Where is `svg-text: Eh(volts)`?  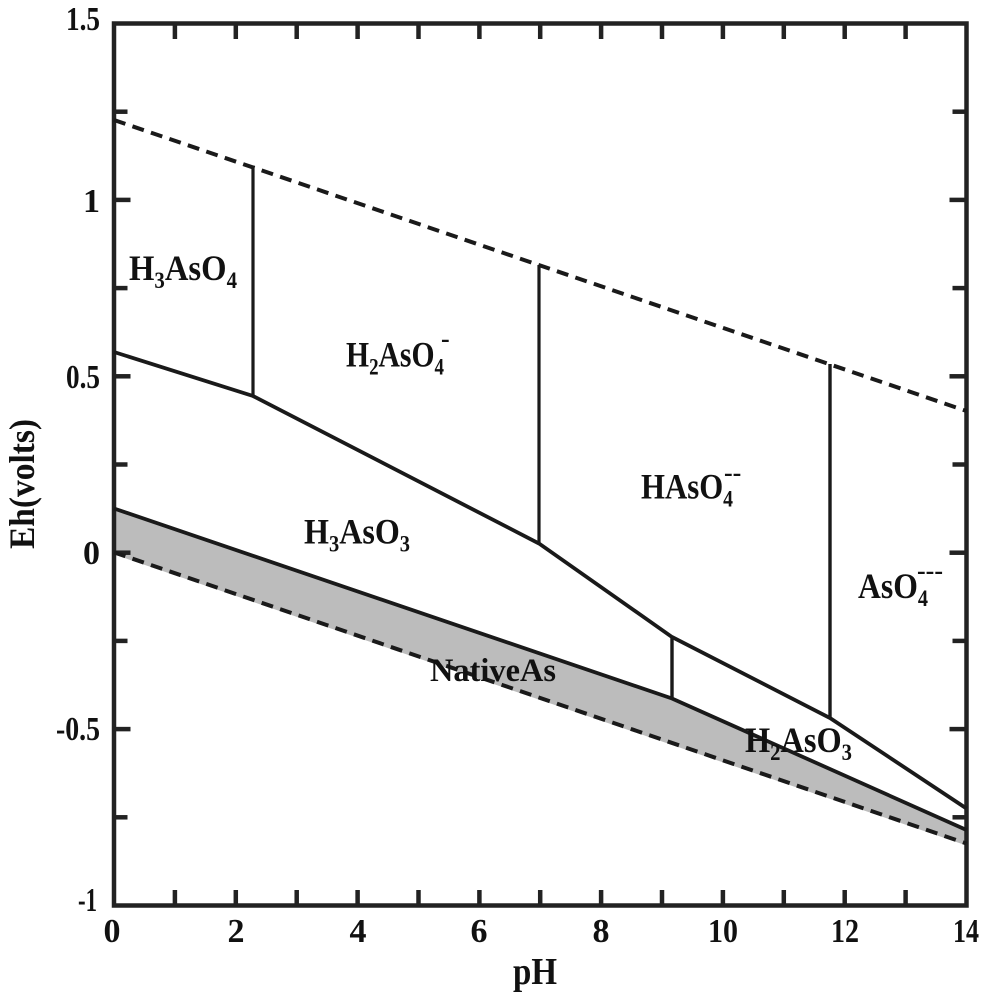 svg-text: Eh(volts) is located at coordinates (22, 484).